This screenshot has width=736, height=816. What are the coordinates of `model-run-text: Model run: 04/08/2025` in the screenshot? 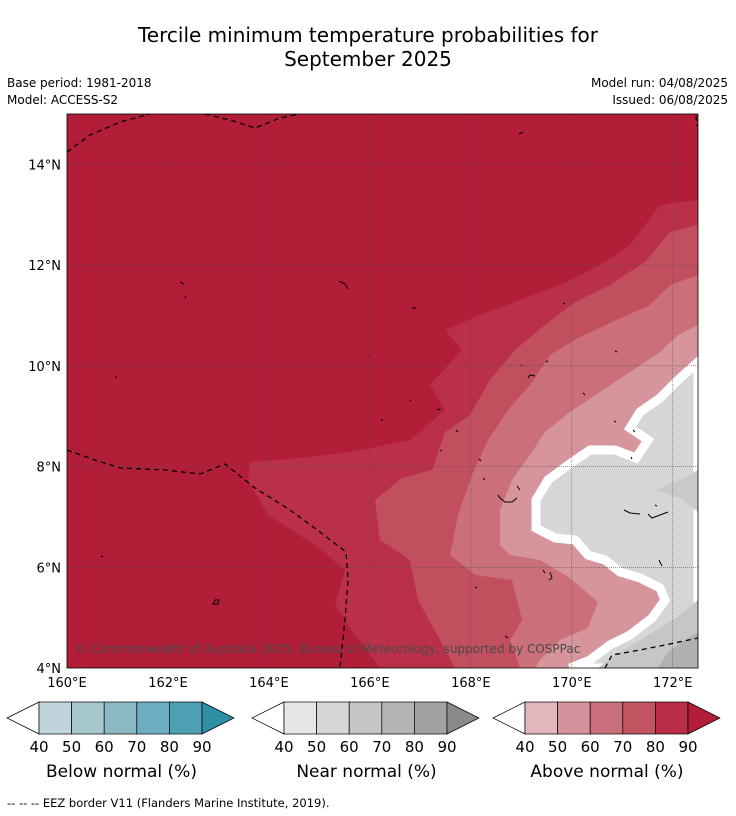 It's located at (659, 83).